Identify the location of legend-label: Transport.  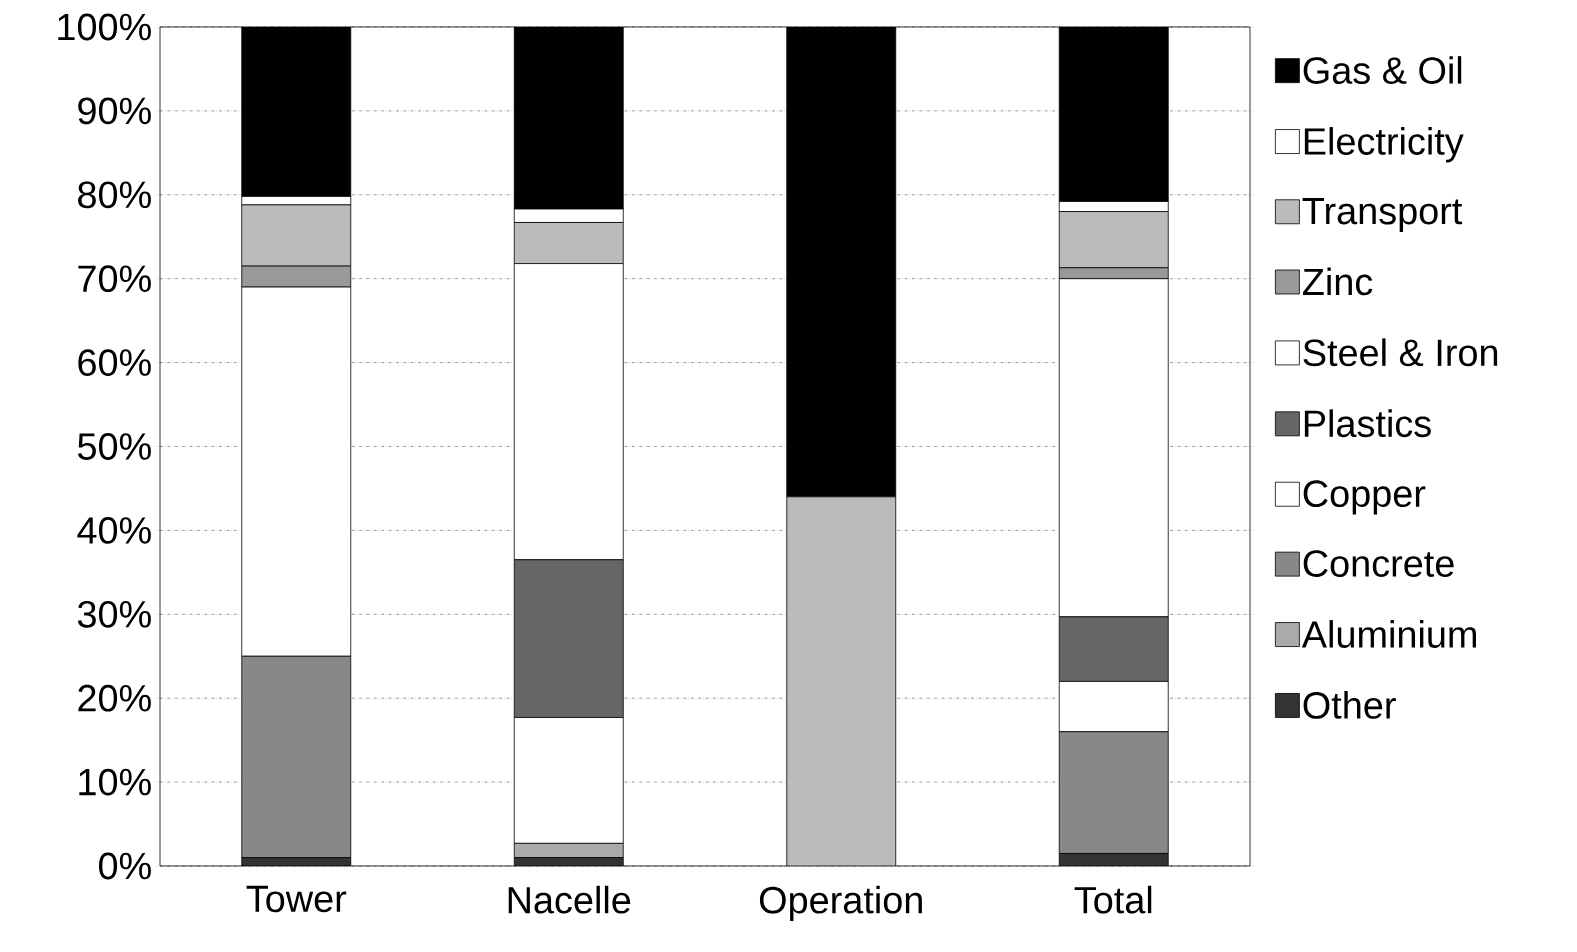
(1382, 215).